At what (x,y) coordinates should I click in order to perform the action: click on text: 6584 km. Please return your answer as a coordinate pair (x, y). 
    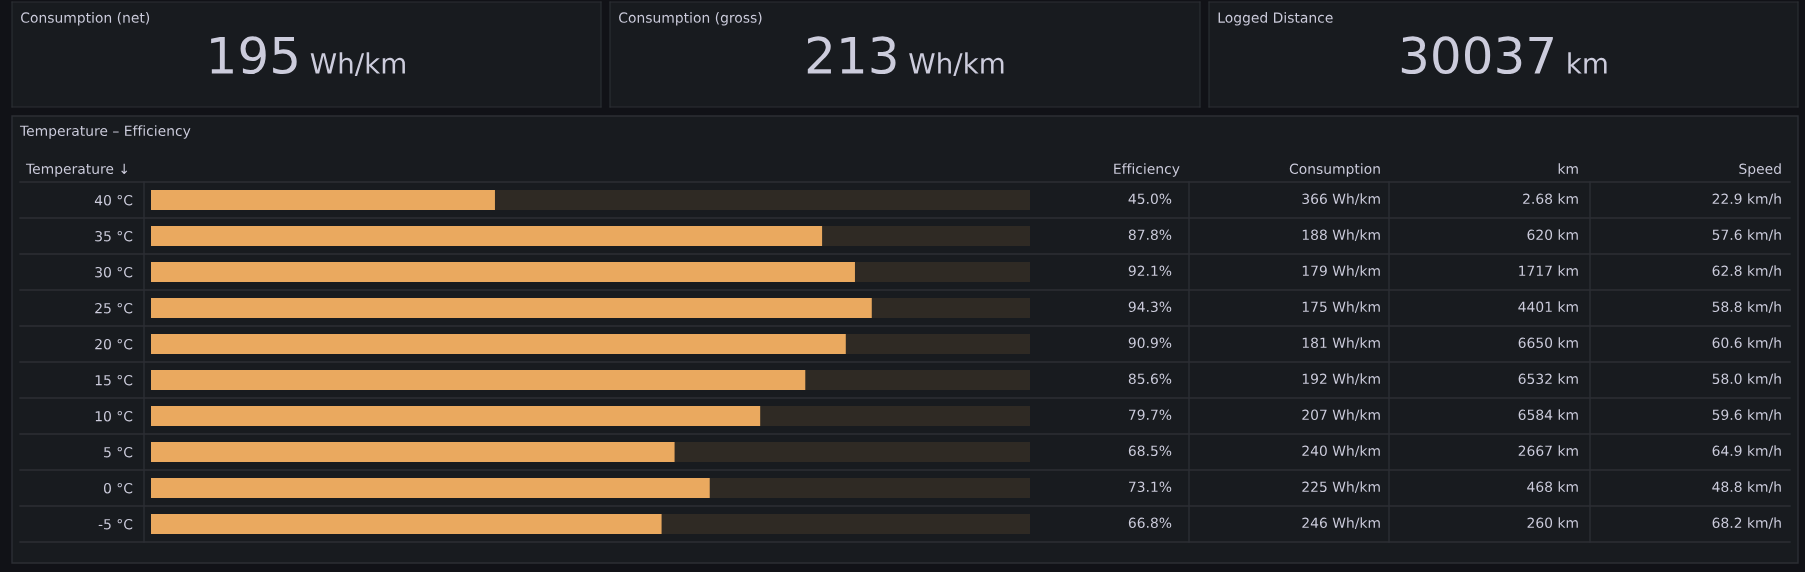
    Looking at the image, I should click on (1548, 415).